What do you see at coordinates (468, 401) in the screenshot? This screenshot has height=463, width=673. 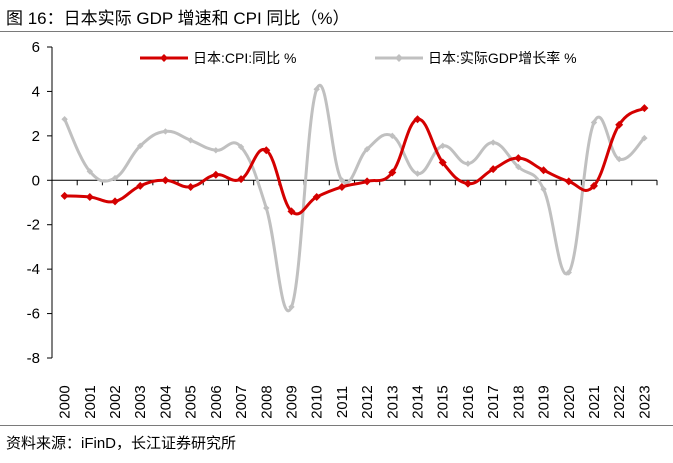 I see `x-tick-label: 2016` at bounding box center [468, 401].